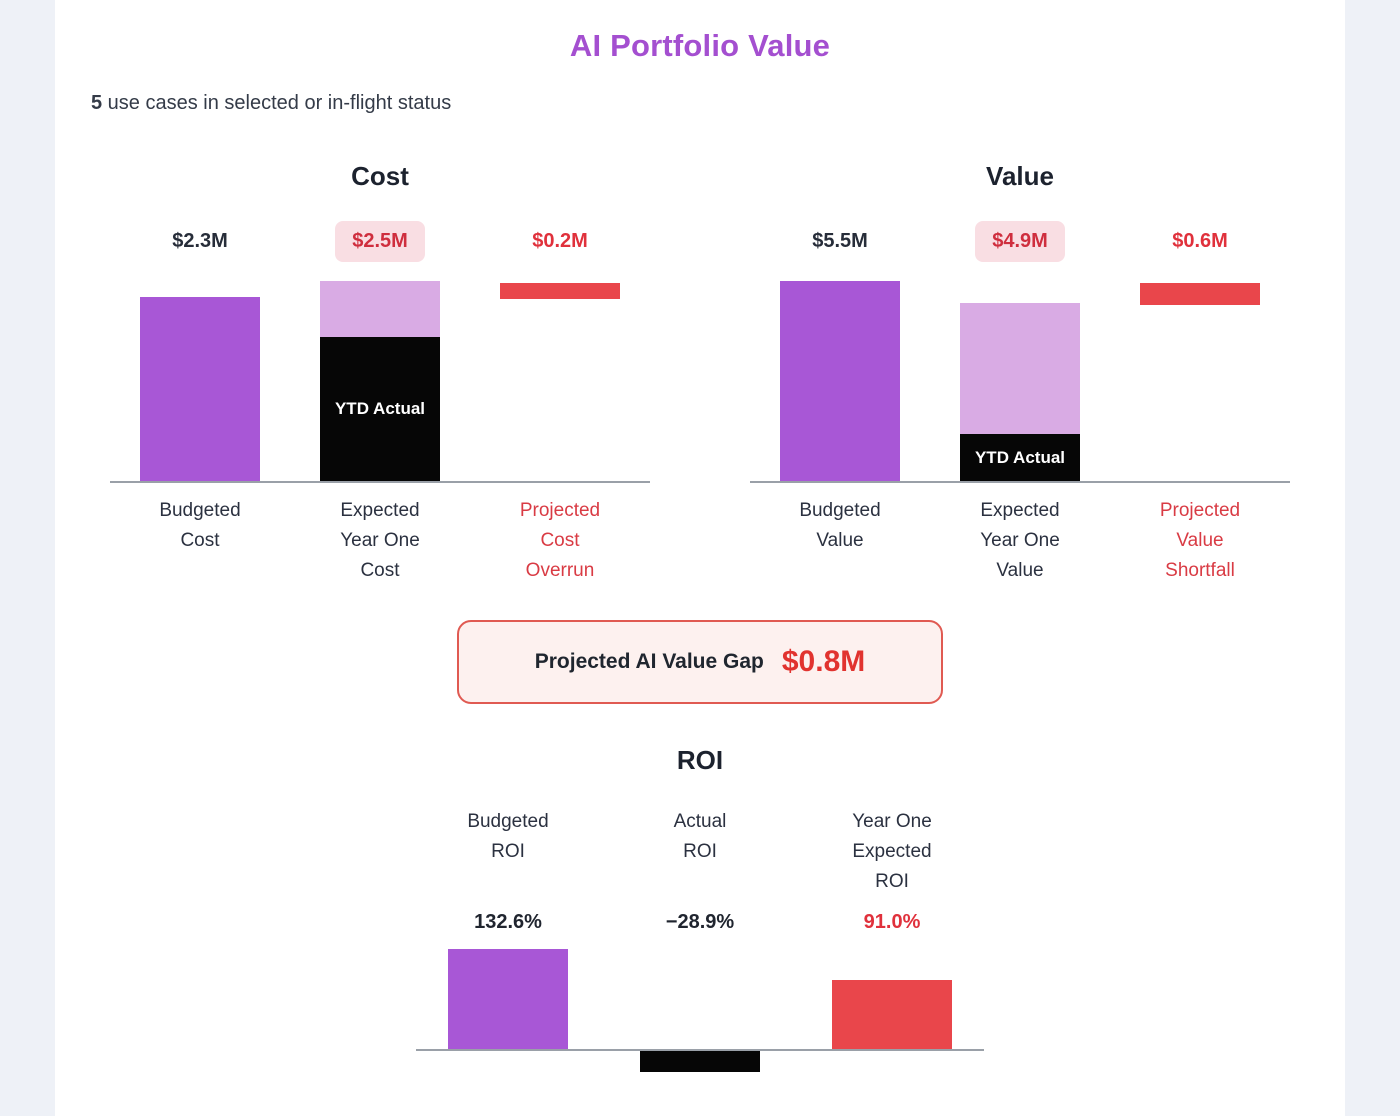  Describe the element at coordinates (649, 661) in the screenshot. I see `value-gap-label: Projected AI Value Gap` at that location.